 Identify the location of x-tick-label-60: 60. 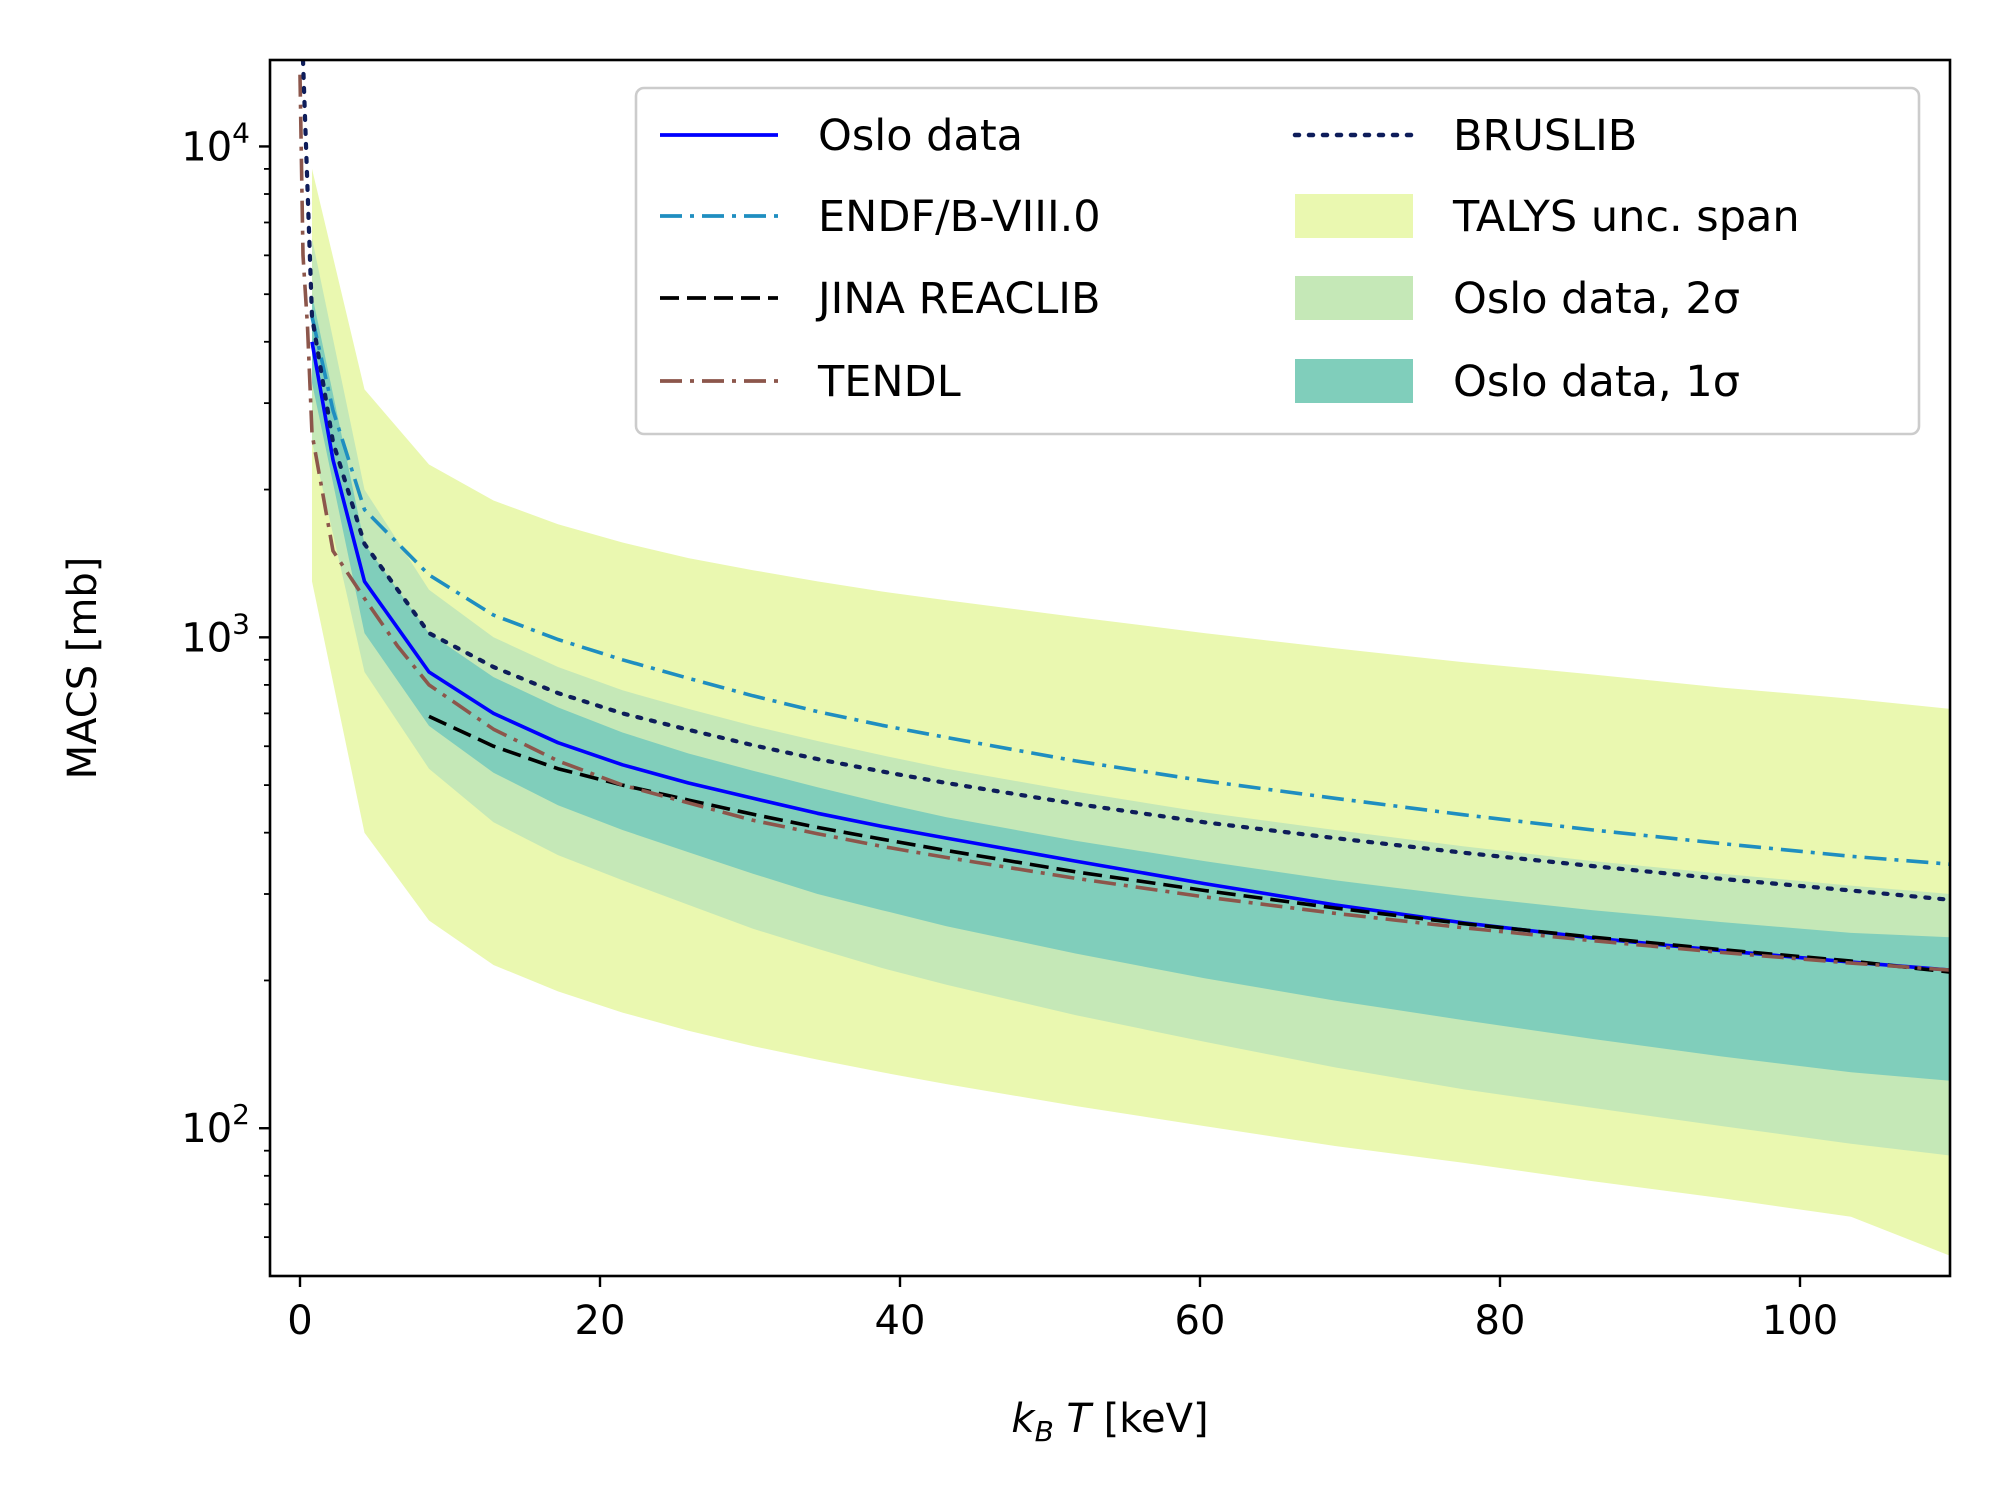
(1200, 1321).